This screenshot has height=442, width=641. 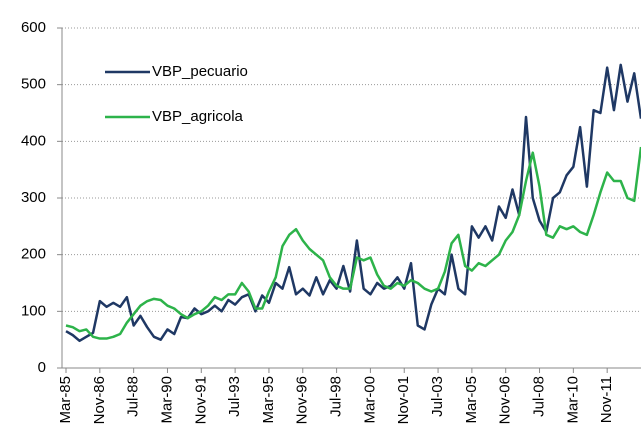 What do you see at coordinates (437, 396) in the screenshot?
I see `x-tick-label: Jul-03` at bounding box center [437, 396].